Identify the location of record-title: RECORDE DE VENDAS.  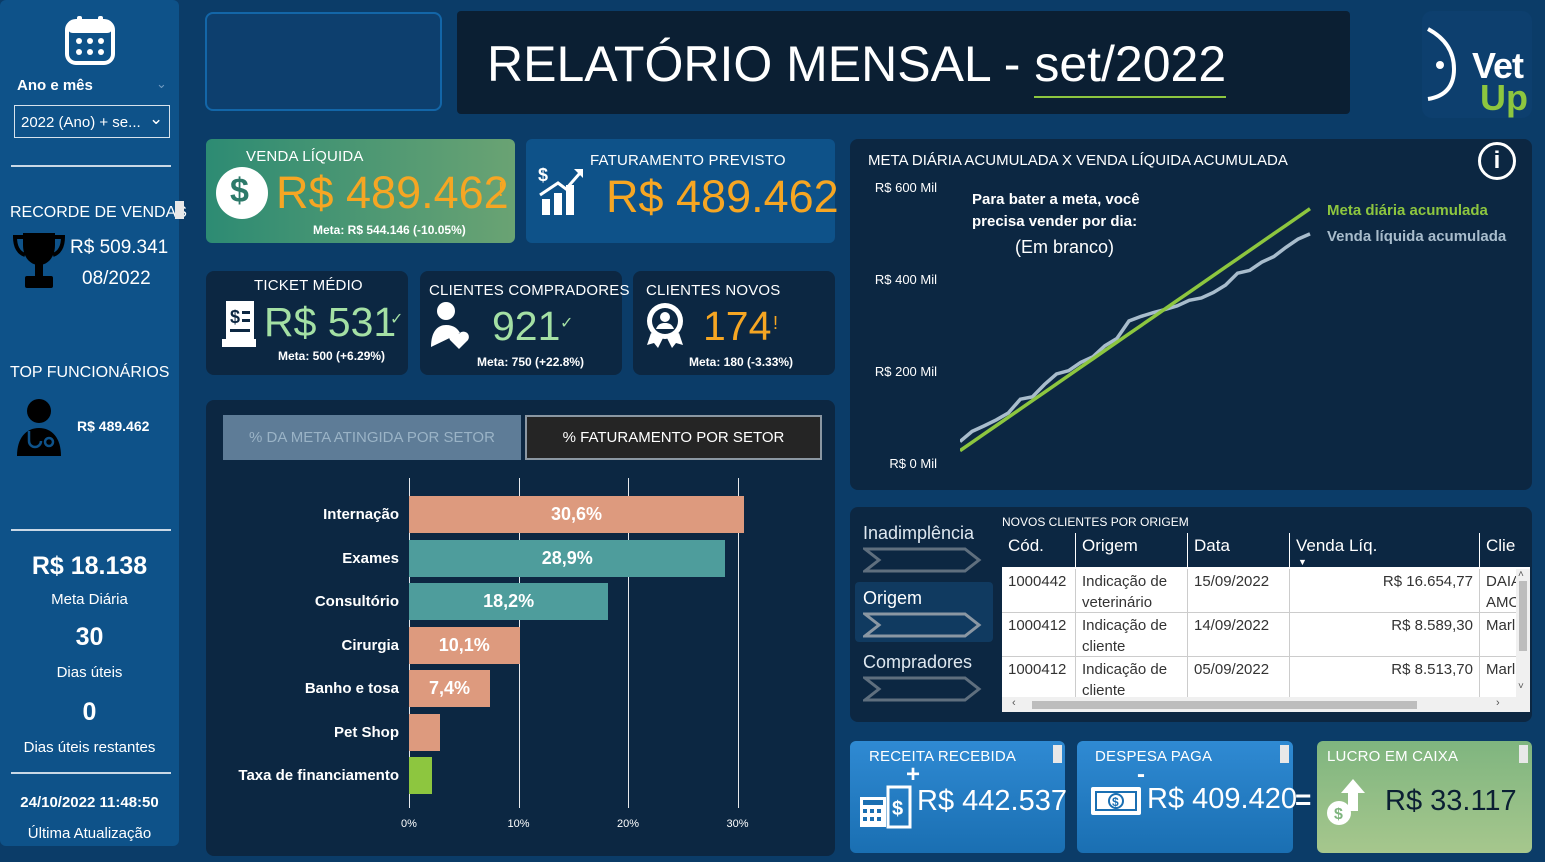
(98, 212).